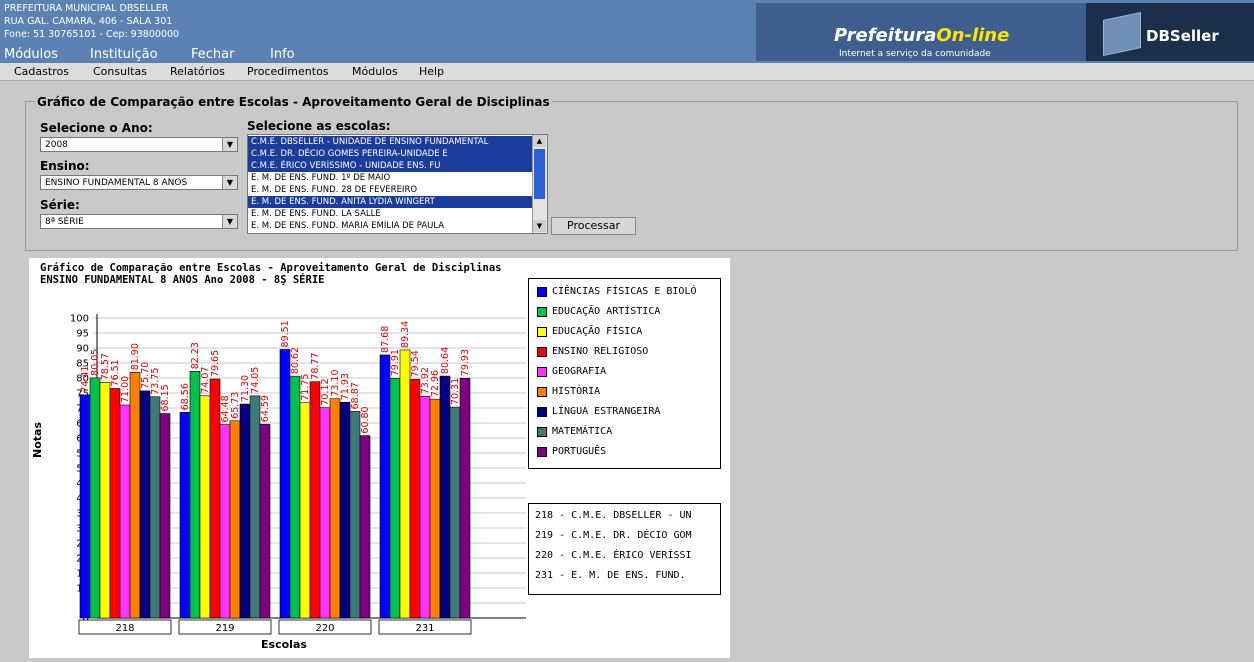 This screenshot has width=1254, height=662. Describe the element at coordinates (321, 178) in the screenshot. I see `school-option: E. M. DE ENS. FUND. 1º DE MAIO` at that location.